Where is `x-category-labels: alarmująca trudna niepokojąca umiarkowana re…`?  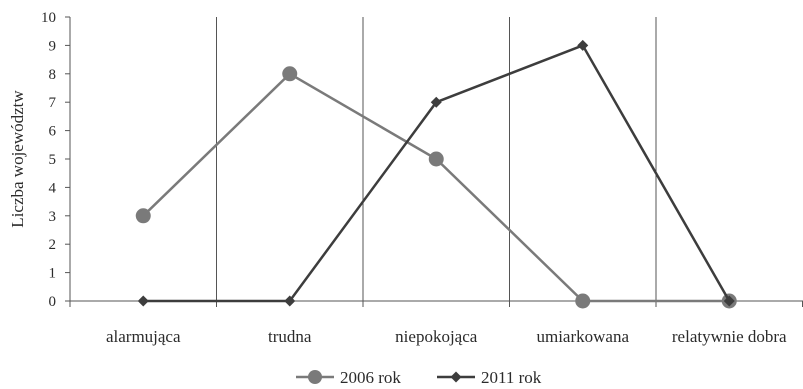 x-category-labels: alarmująca trudna niepokojąca umiarkowana re… is located at coordinates (436, 323).